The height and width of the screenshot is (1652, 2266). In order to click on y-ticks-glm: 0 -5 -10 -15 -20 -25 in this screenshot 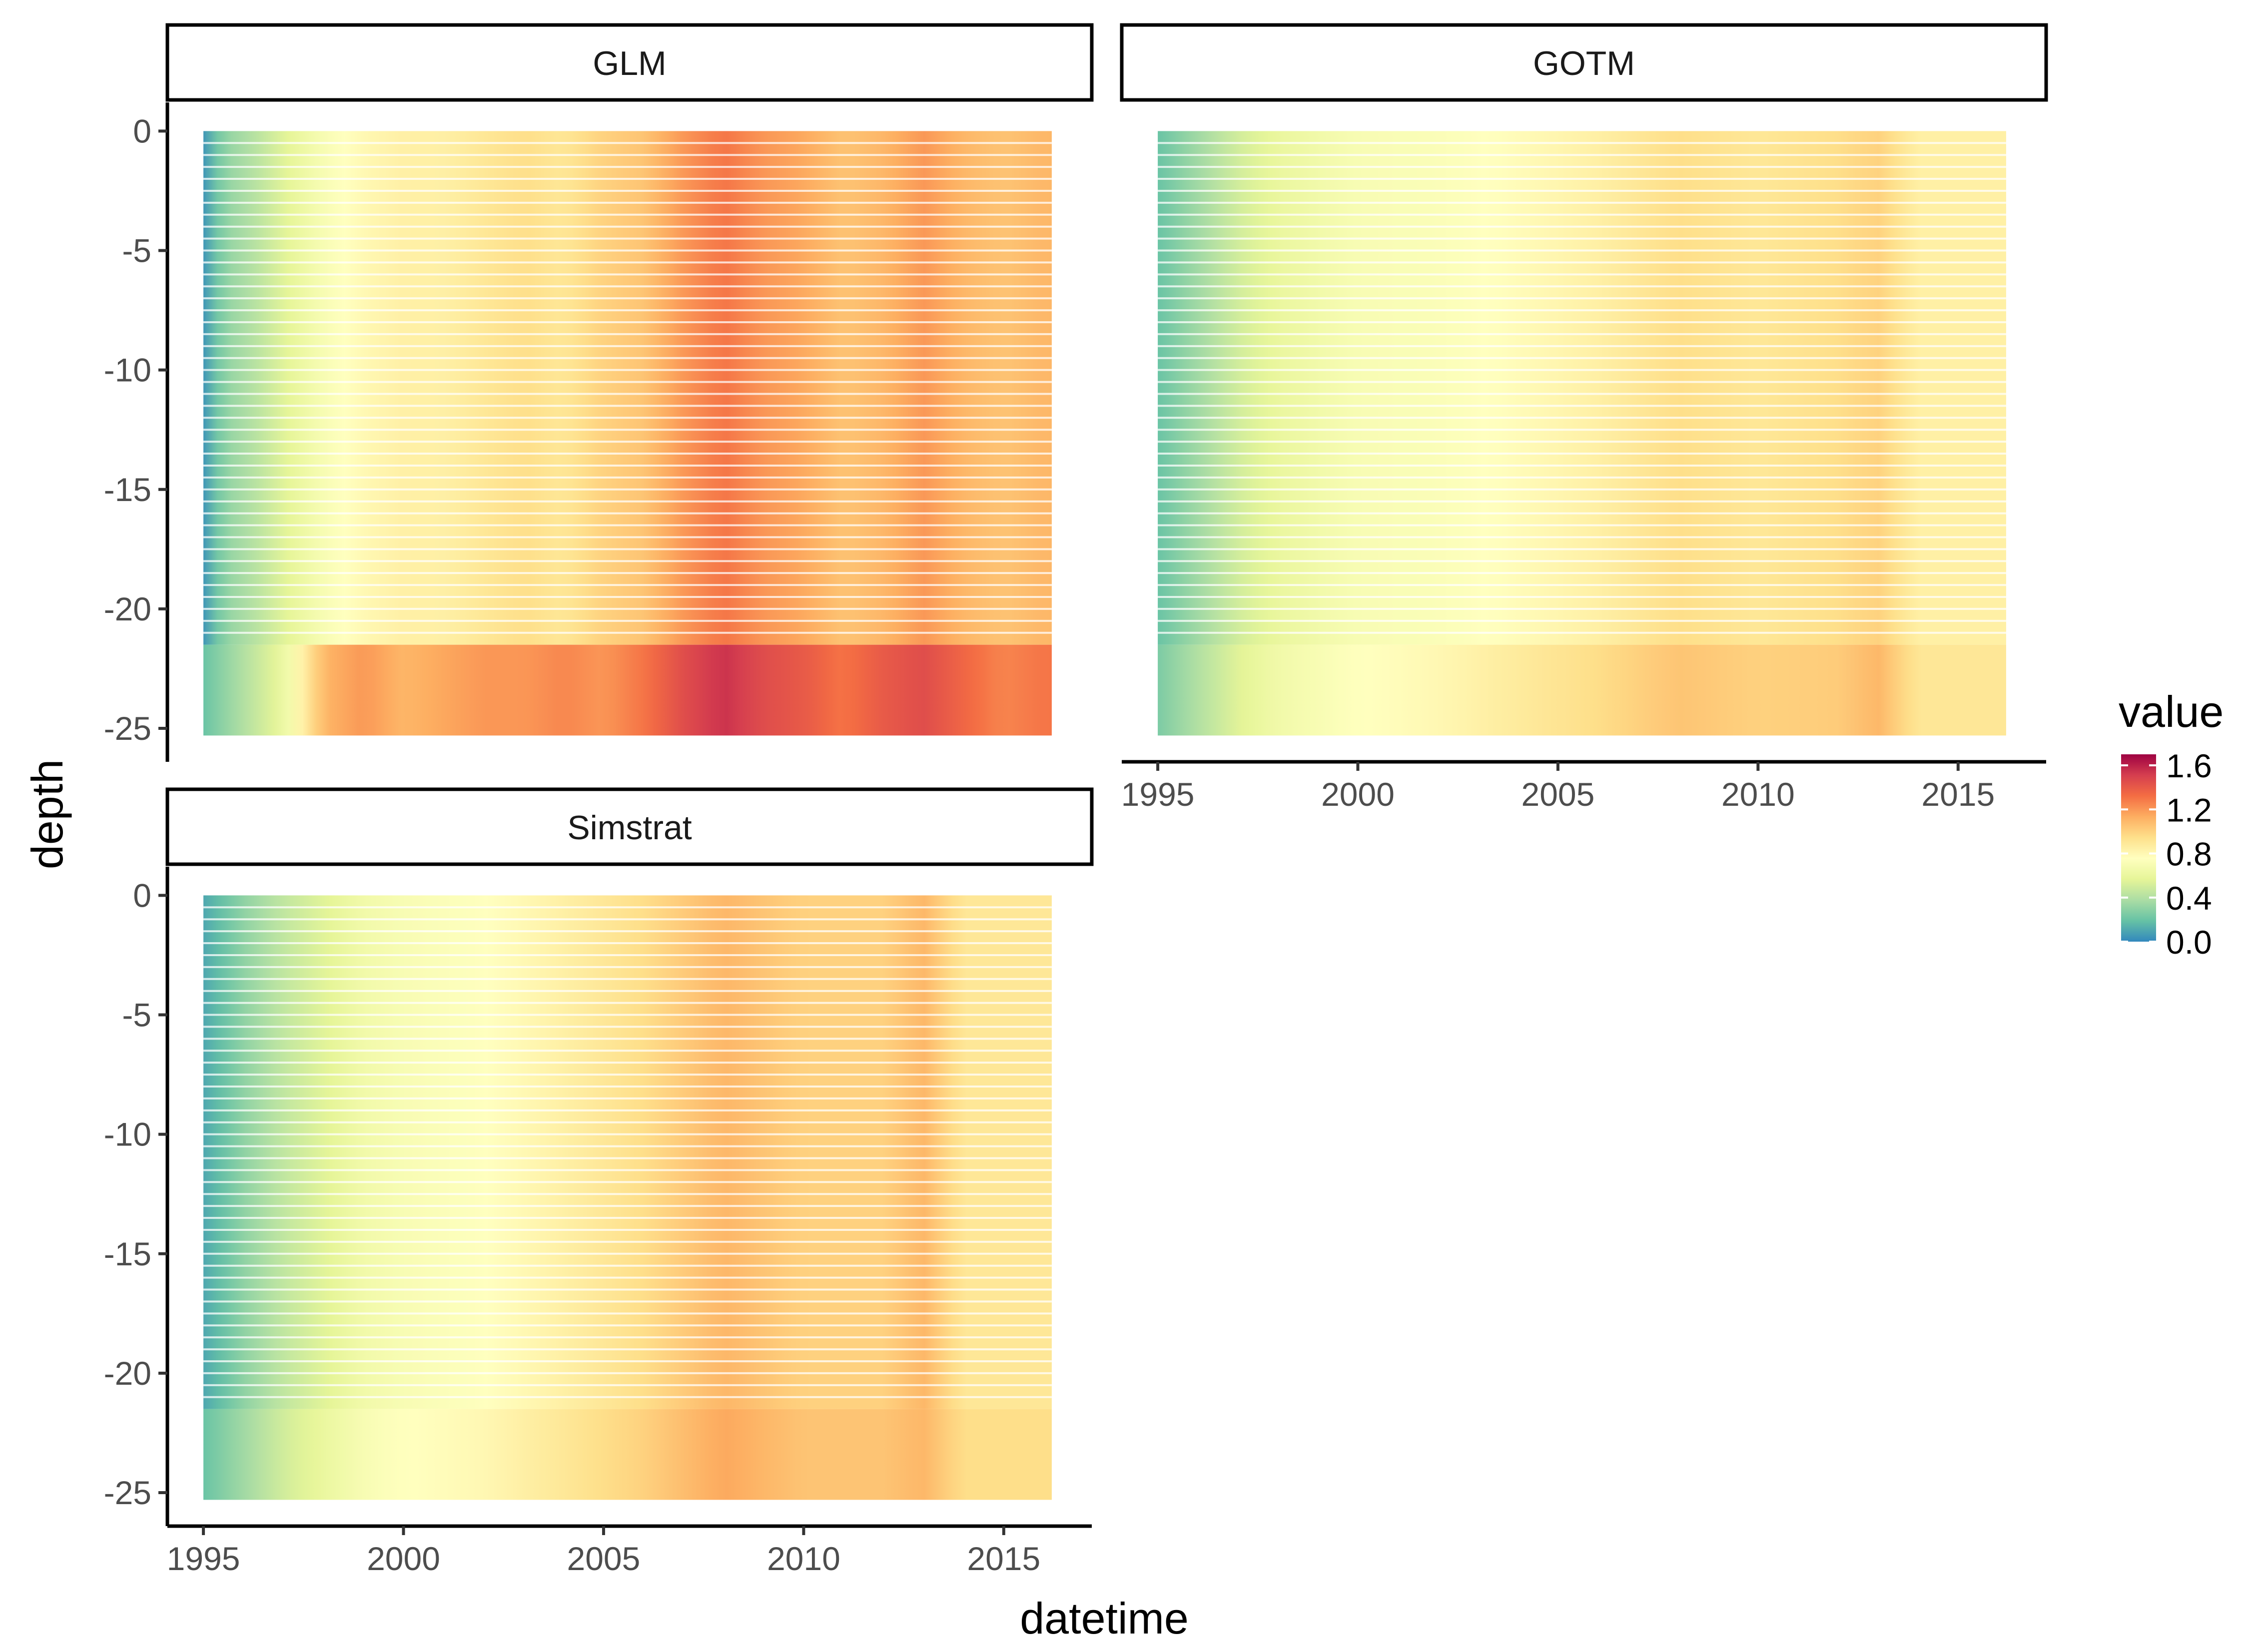, I will do `click(135, 429)`.